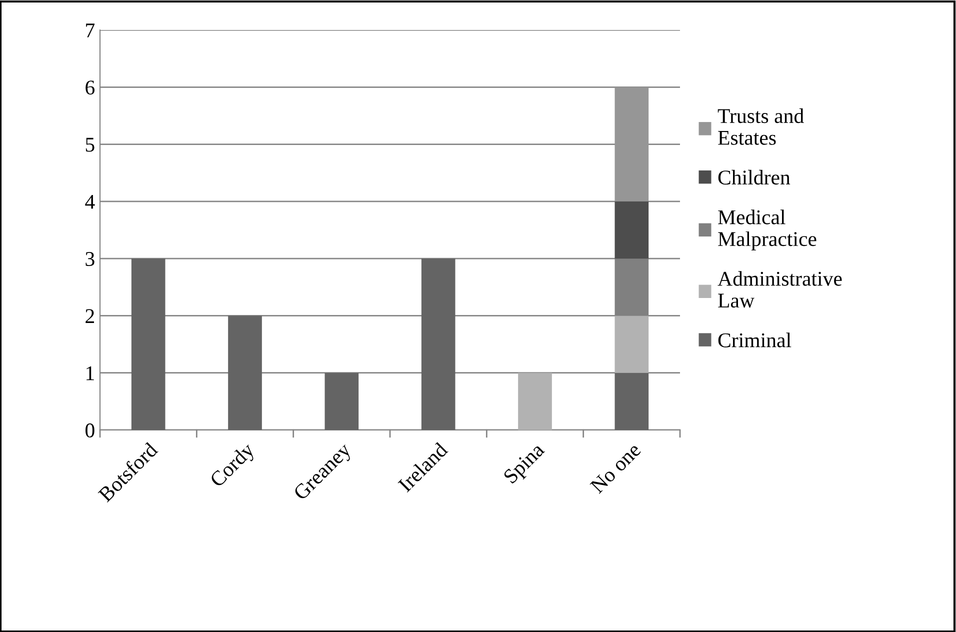  Describe the element at coordinates (754, 177) in the screenshot. I see `legend-label: Children` at that location.